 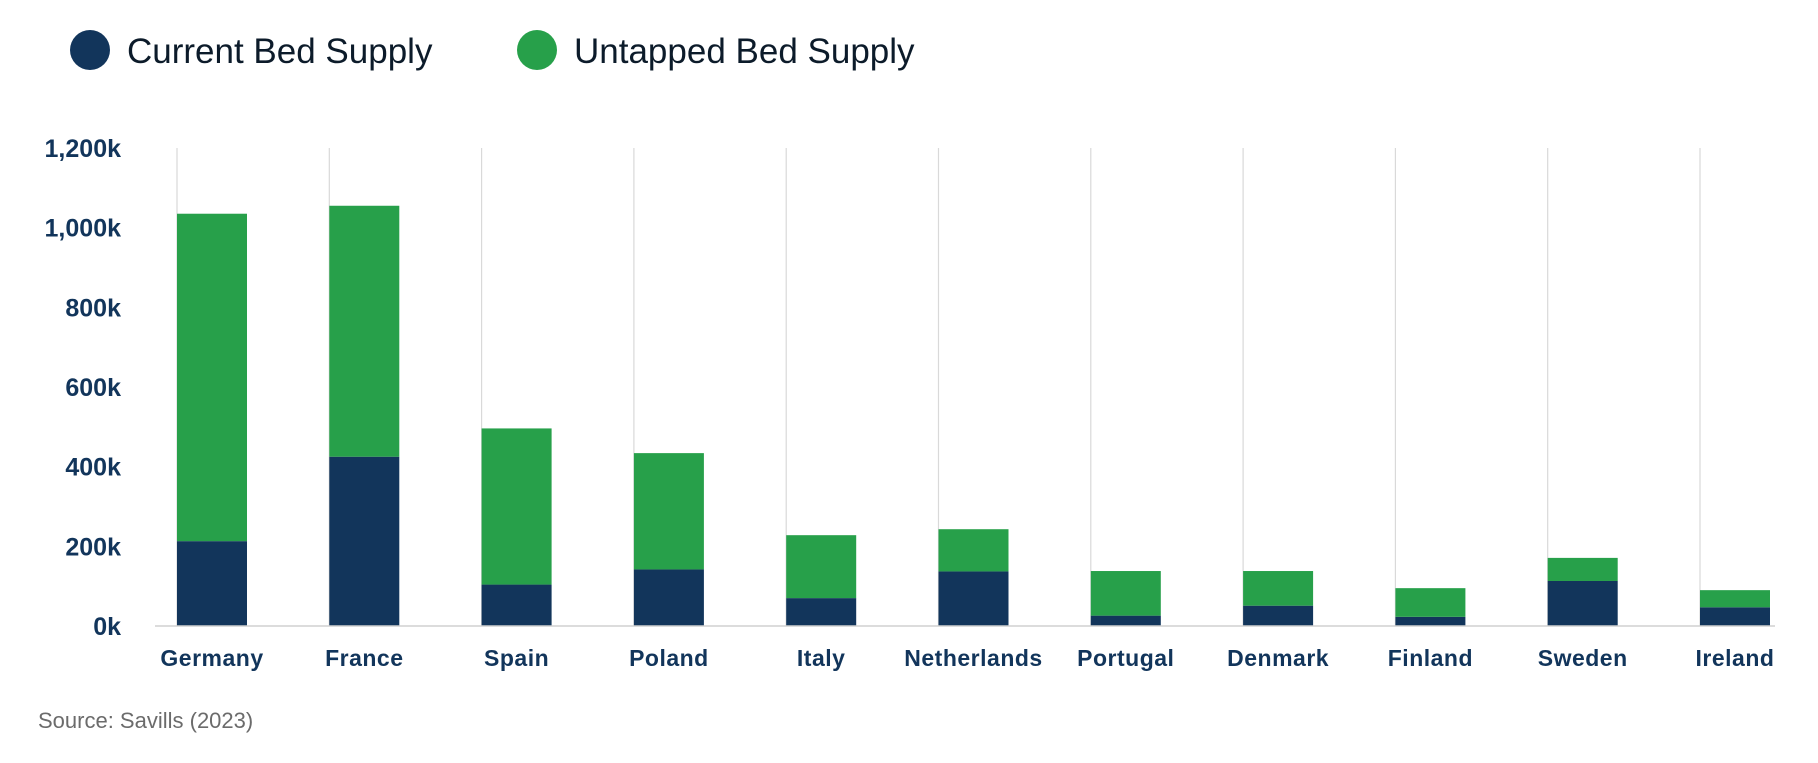 What do you see at coordinates (668, 597) in the screenshot?
I see `bar-poland-current` at bounding box center [668, 597].